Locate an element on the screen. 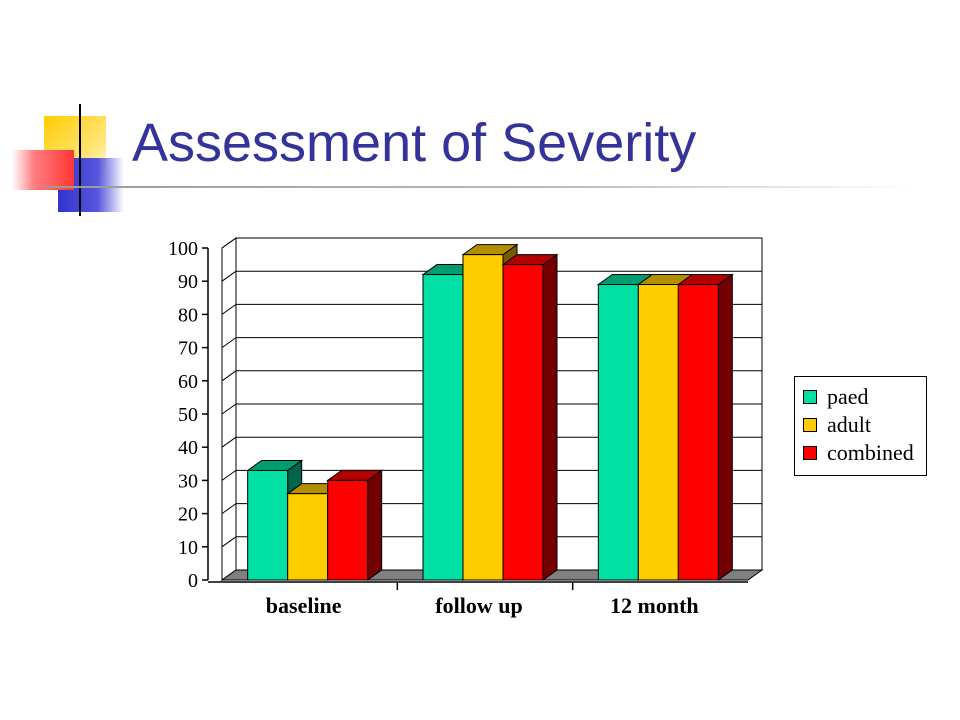 Image resolution: width=960 pixels, height=720 pixels. y-tick-label: 30 is located at coordinates (188, 481).